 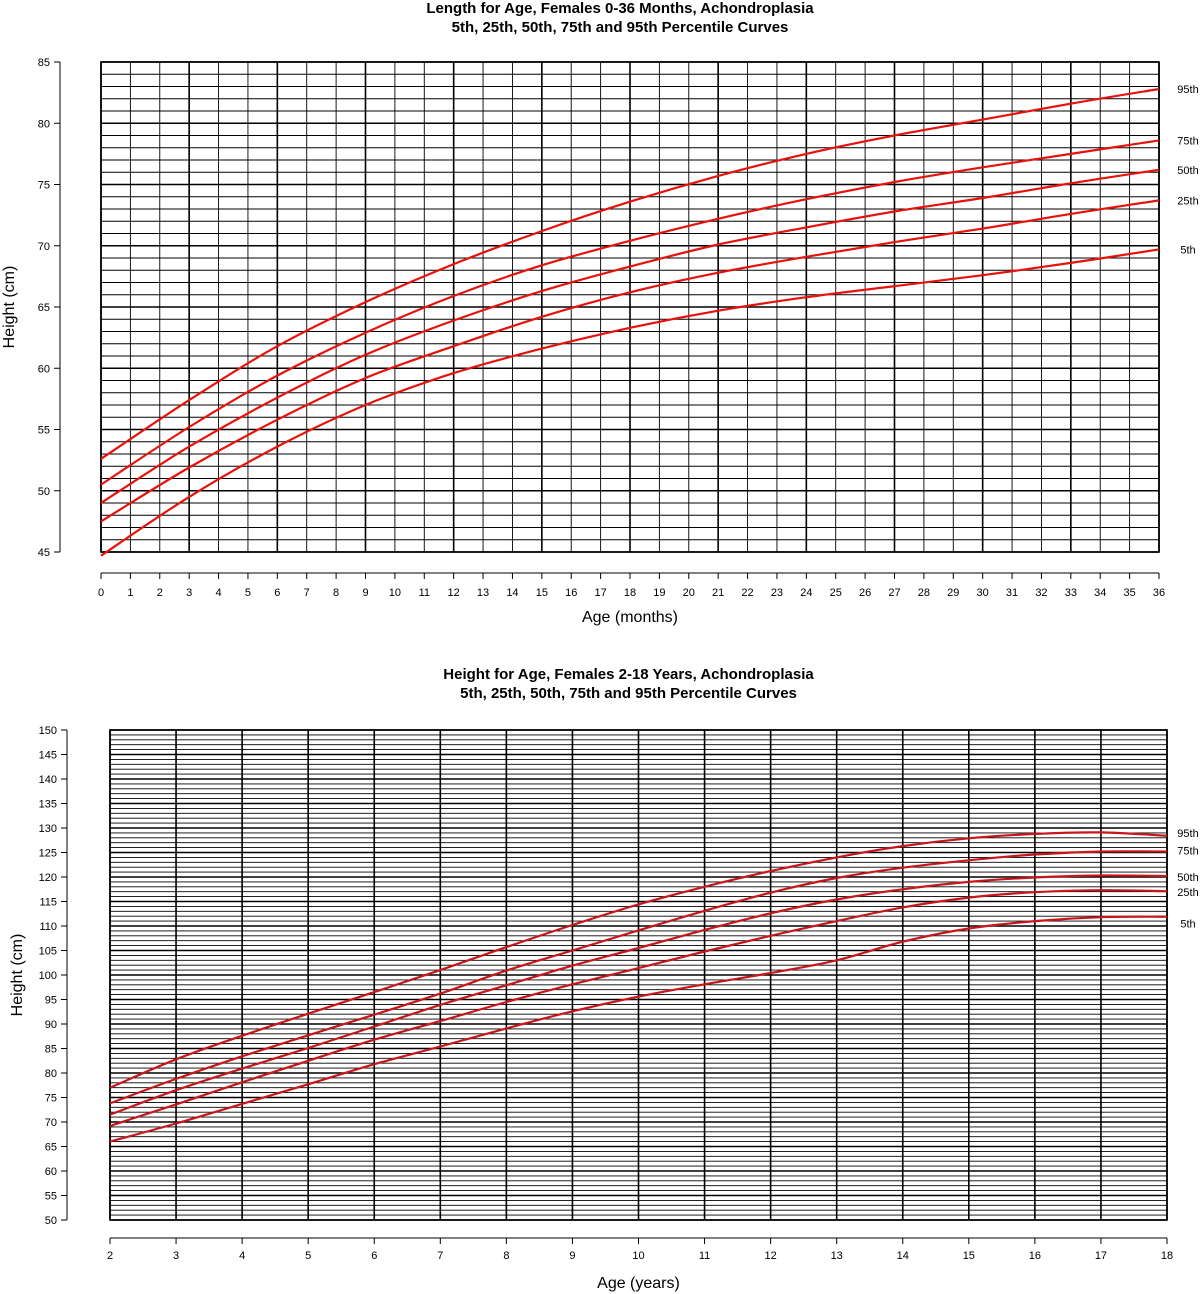 I want to click on x-tick-label: 33, so click(x=1071, y=593).